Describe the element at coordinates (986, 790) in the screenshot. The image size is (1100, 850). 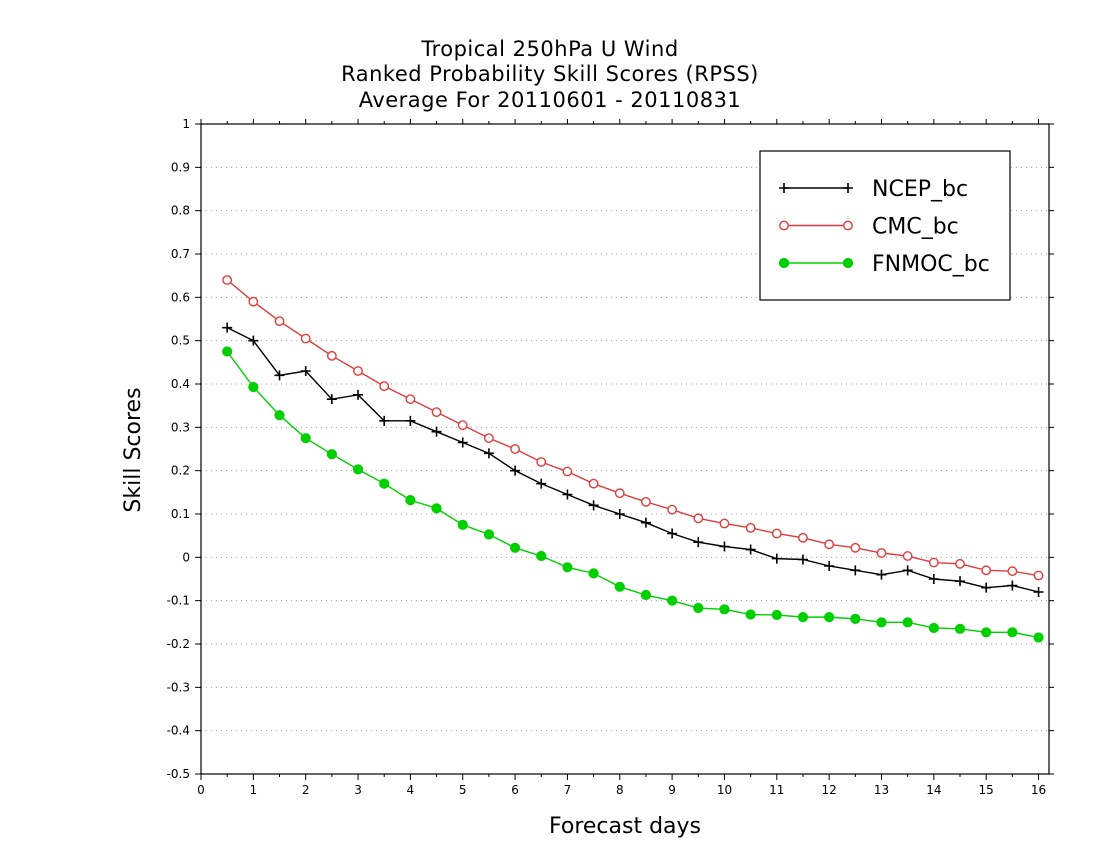
I see `x-tick-label: 15` at that location.